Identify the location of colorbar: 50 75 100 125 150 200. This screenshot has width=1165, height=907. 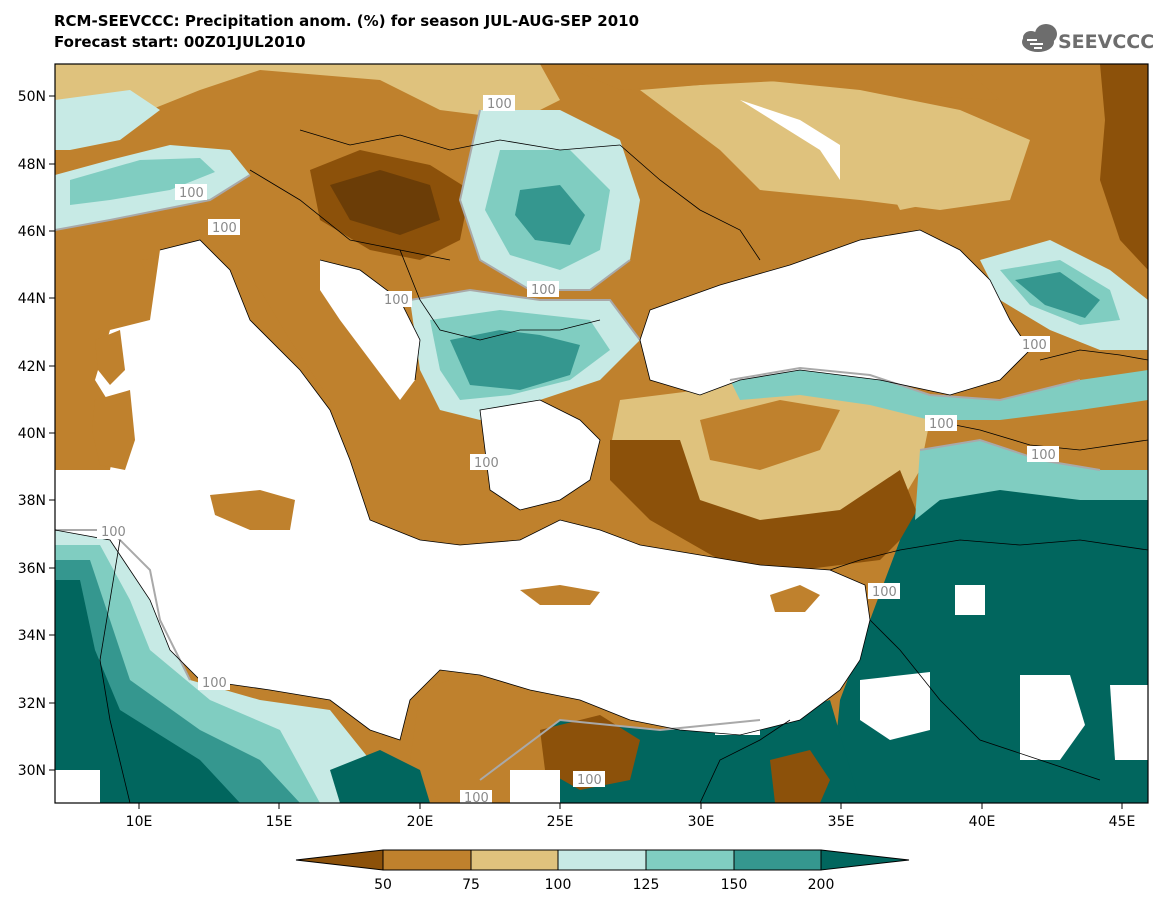
(602, 871).